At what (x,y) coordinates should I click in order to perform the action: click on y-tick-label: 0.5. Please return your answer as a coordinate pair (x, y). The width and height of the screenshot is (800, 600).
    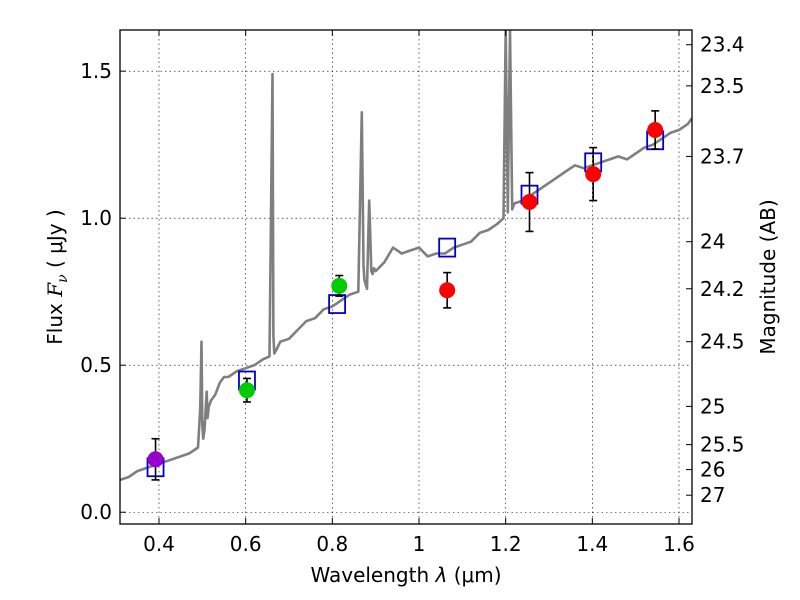
    Looking at the image, I should click on (96, 365).